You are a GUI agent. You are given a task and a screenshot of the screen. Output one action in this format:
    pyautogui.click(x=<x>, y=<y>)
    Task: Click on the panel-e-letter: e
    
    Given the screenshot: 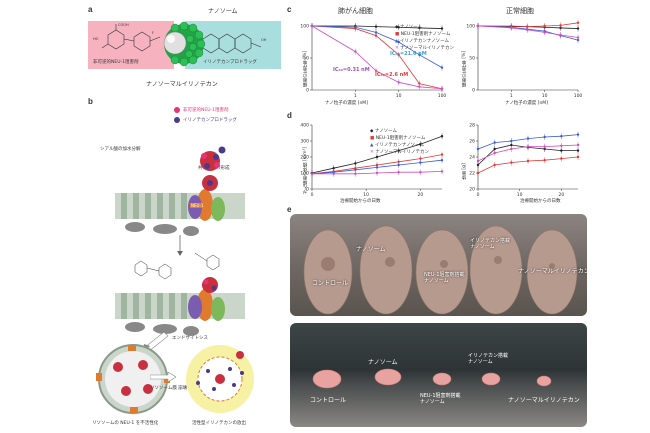 What is the action you would take?
    pyautogui.click(x=289, y=209)
    